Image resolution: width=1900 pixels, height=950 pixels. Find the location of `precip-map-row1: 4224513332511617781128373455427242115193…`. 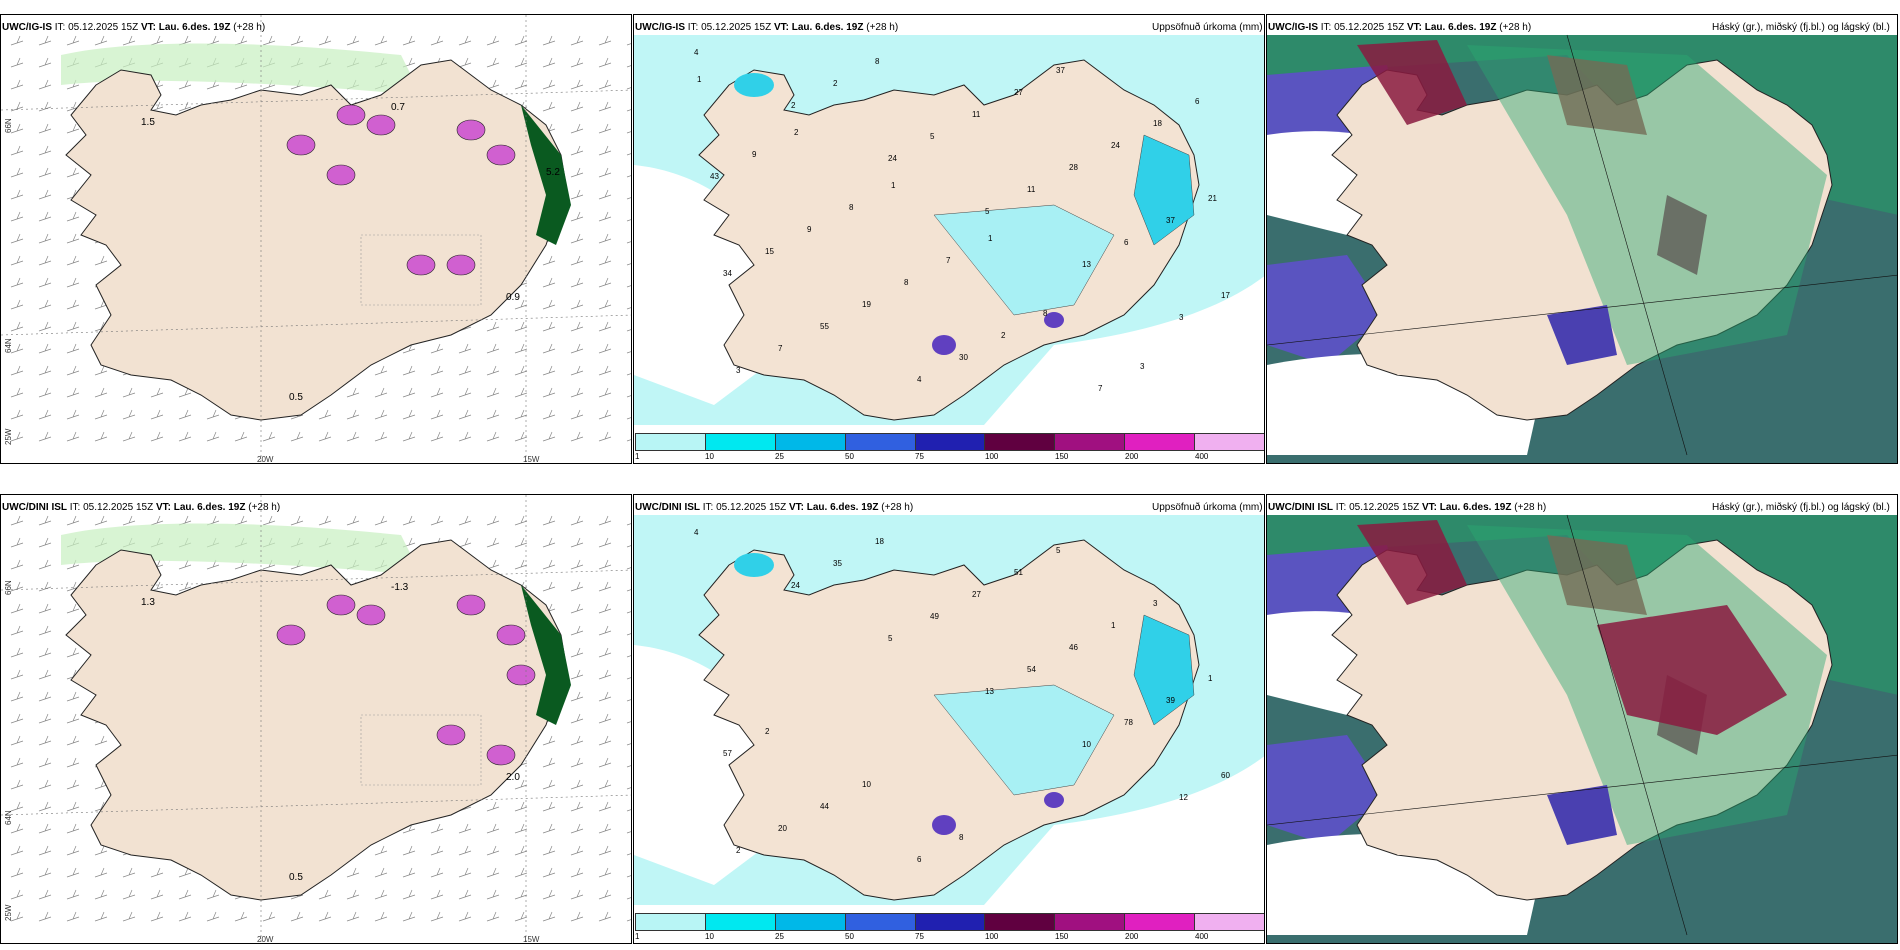

precip-map-row1: 4224513332511617781128373455427242115193… is located at coordinates (949, 230).